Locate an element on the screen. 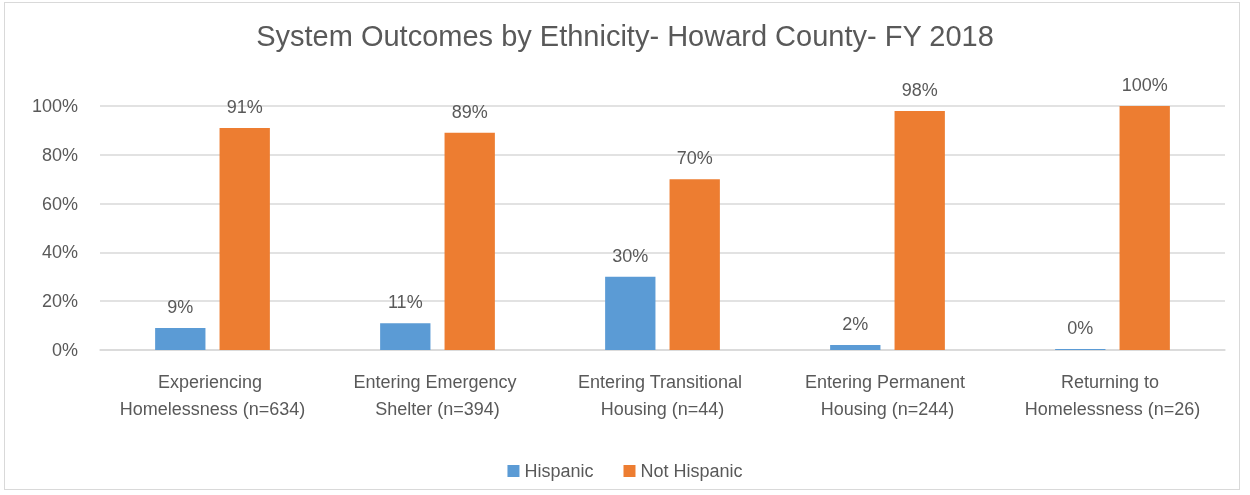 This screenshot has width=1250, height=495. y-tick-label: 40% is located at coordinates (59, 252).